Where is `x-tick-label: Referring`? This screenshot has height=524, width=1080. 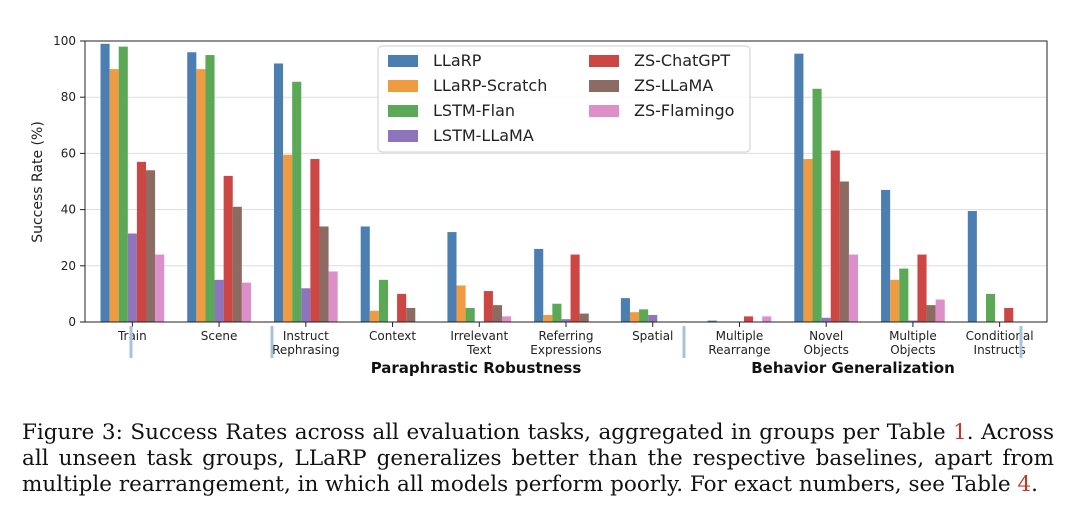
x-tick-label: Referring is located at coordinates (565, 336).